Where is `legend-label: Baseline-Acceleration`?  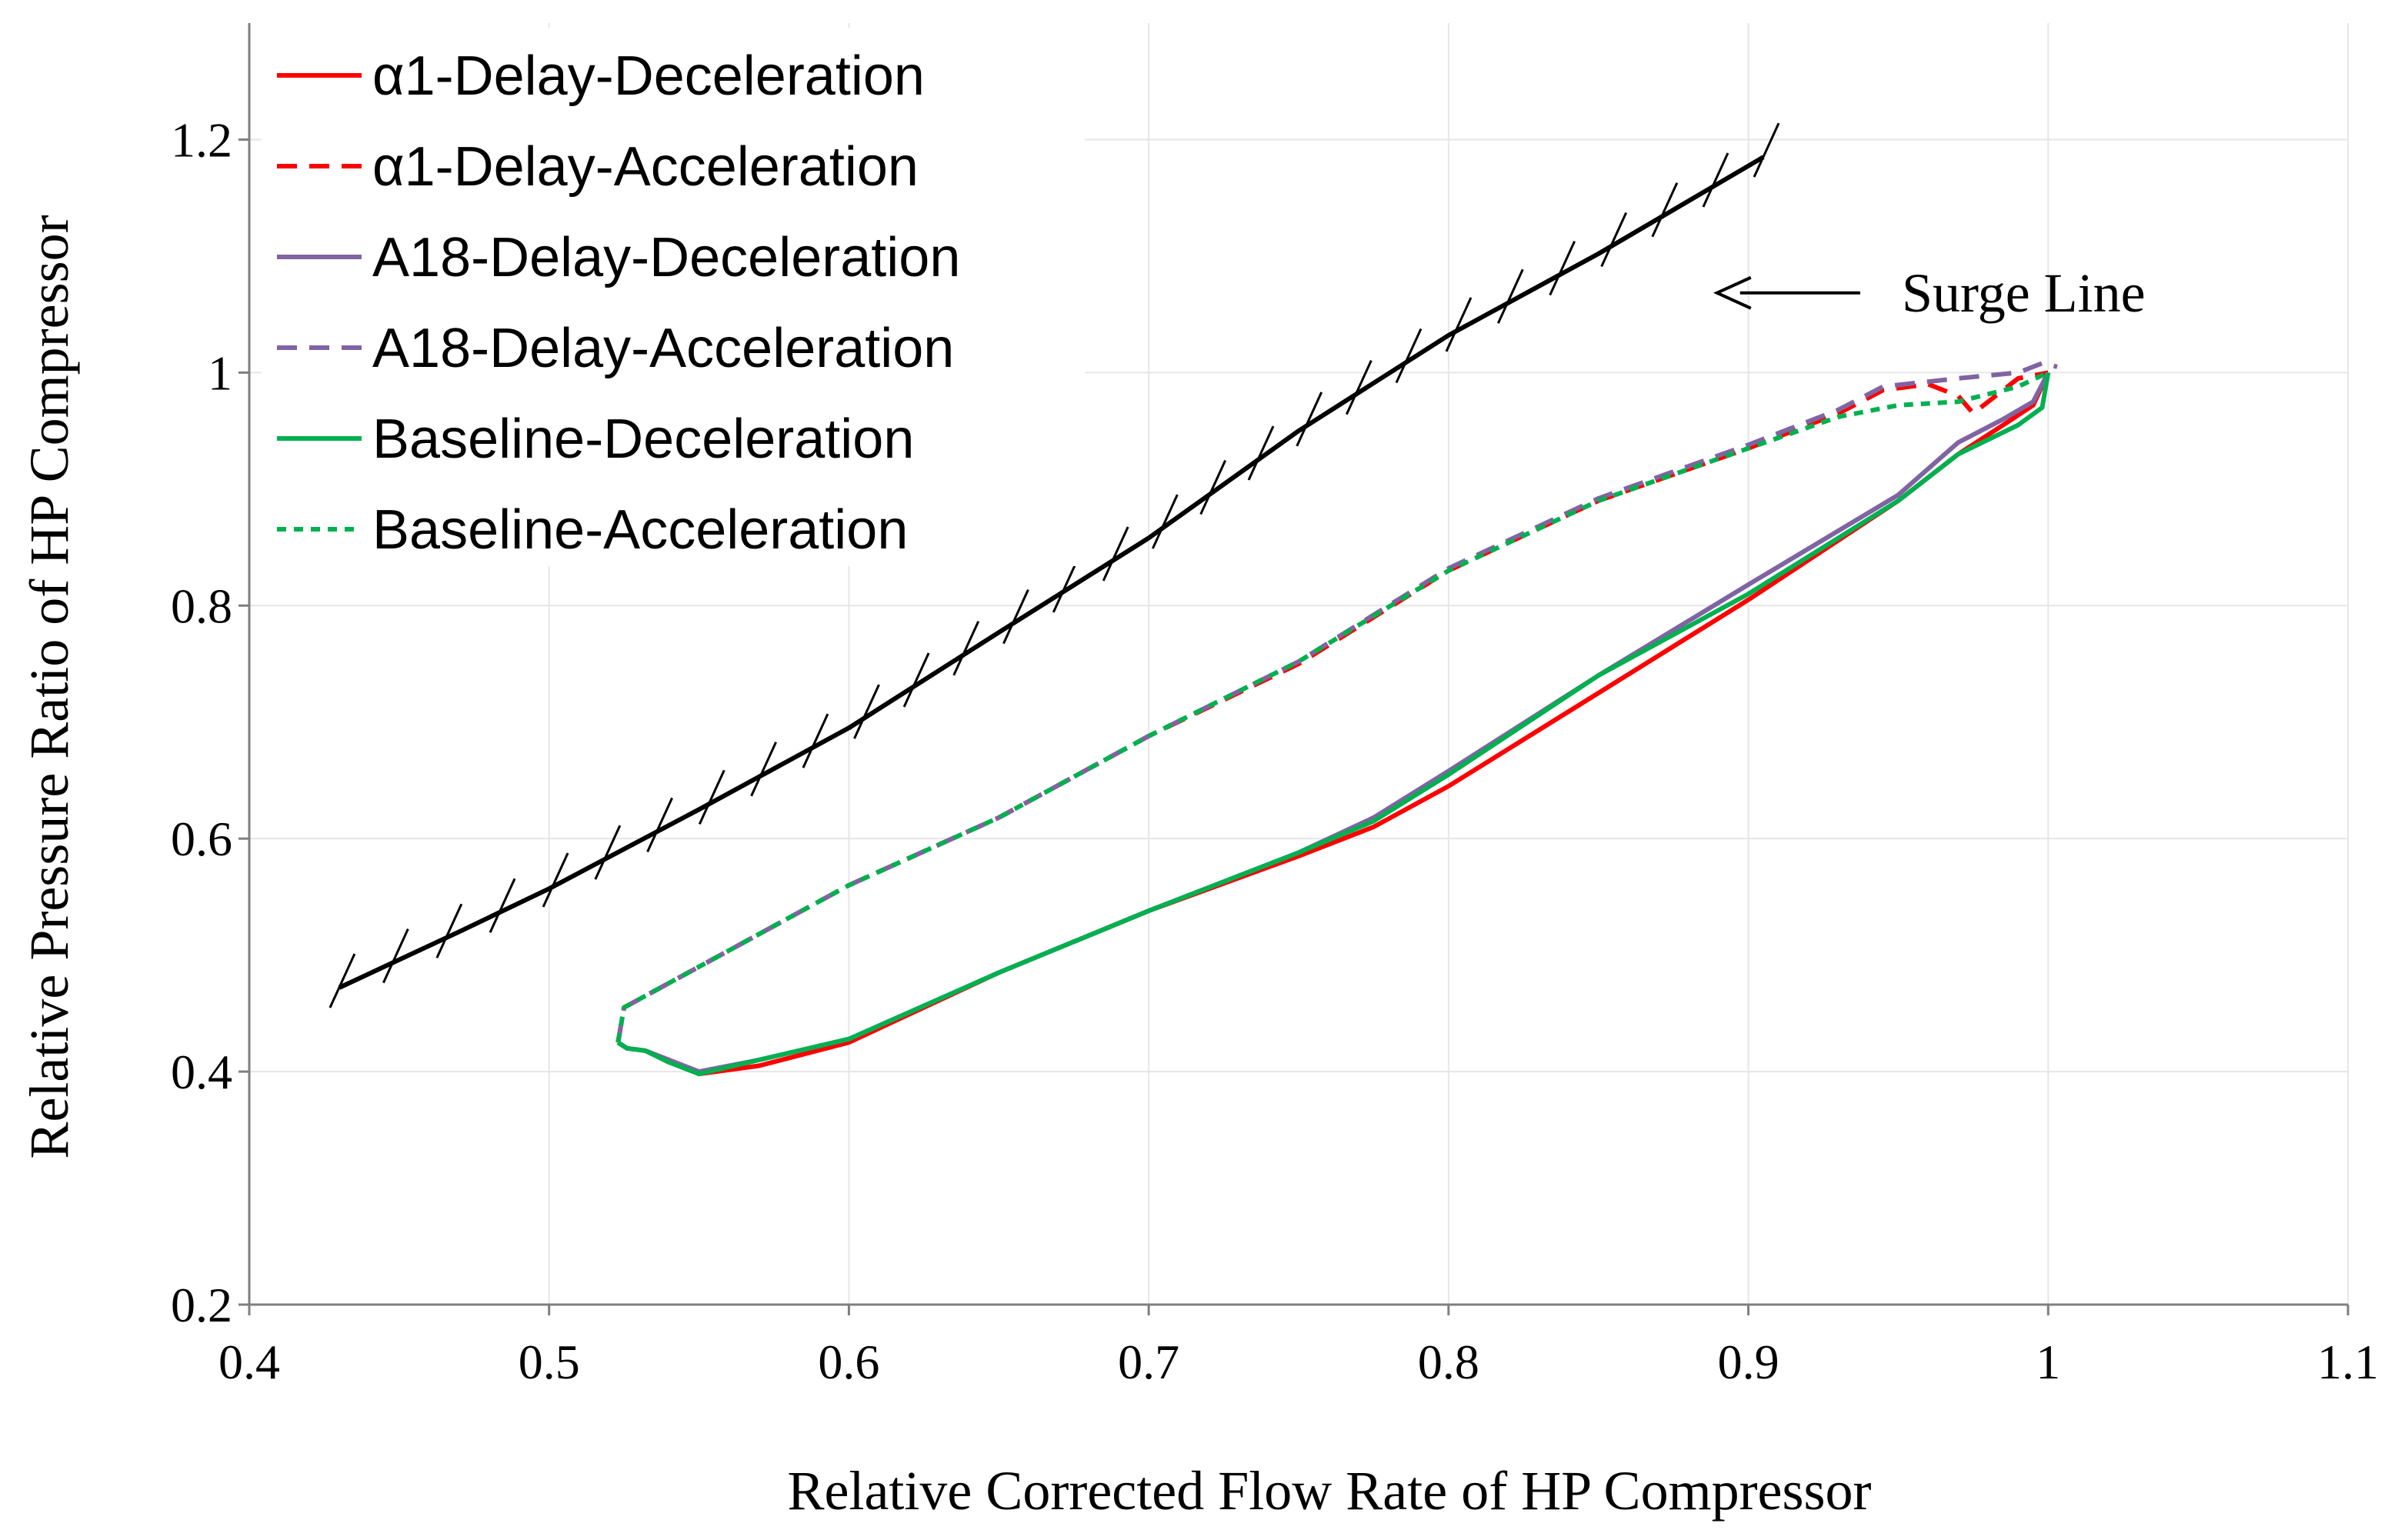 legend-label: Baseline-Acceleration is located at coordinates (640, 530).